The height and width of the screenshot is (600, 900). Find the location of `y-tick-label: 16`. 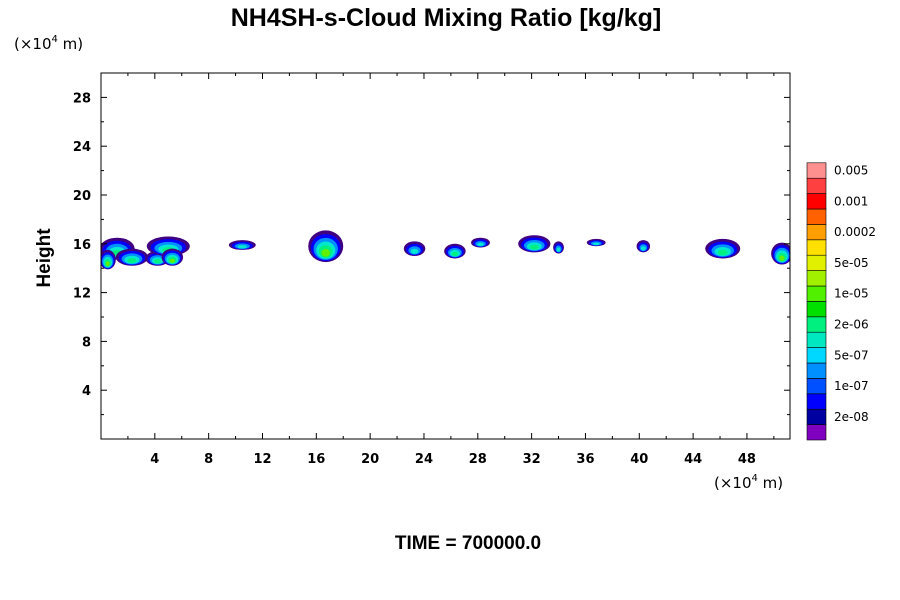

y-tick-label: 16 is located at coordinates (82, 245).